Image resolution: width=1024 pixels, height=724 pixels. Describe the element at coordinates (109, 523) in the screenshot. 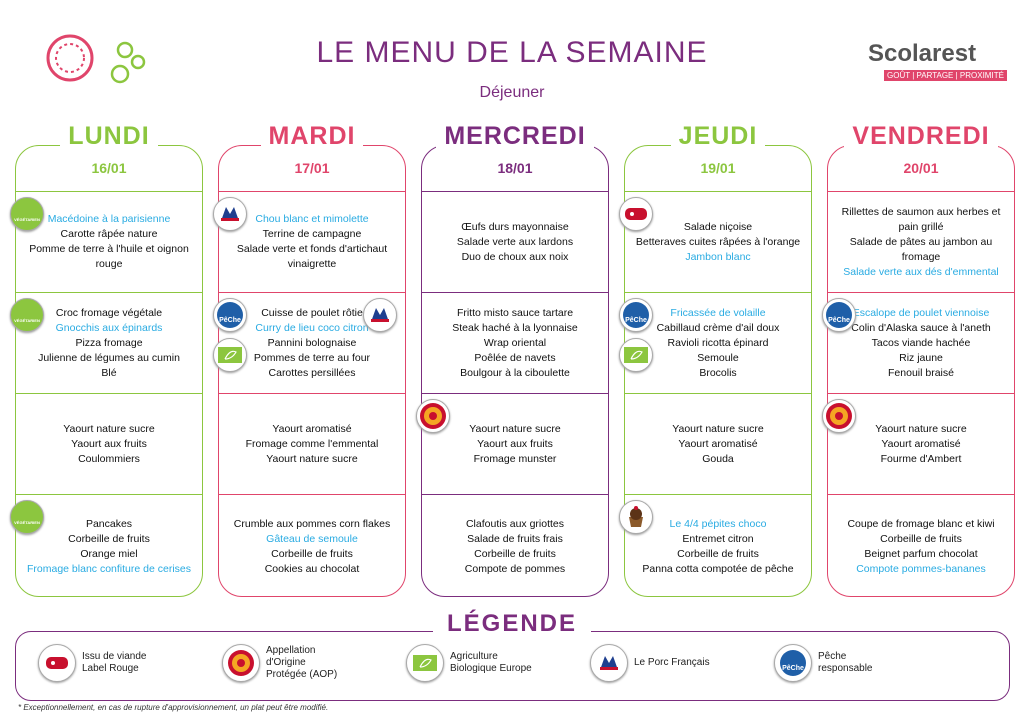

I see `dish: Pancakes` at that location.